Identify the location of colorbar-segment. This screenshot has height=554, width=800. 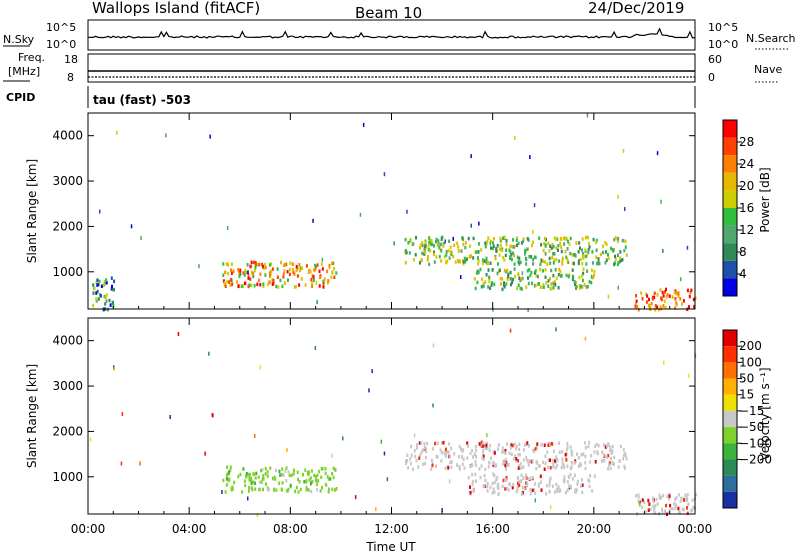
(730, 252).